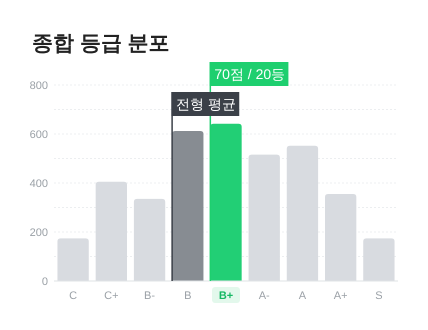 The height and width of the screenshot is (330, 428). What do you see at coordinates (302, 296) in the screenshot?
I see `x-tick-label: A` at bounding box center [302, 296].